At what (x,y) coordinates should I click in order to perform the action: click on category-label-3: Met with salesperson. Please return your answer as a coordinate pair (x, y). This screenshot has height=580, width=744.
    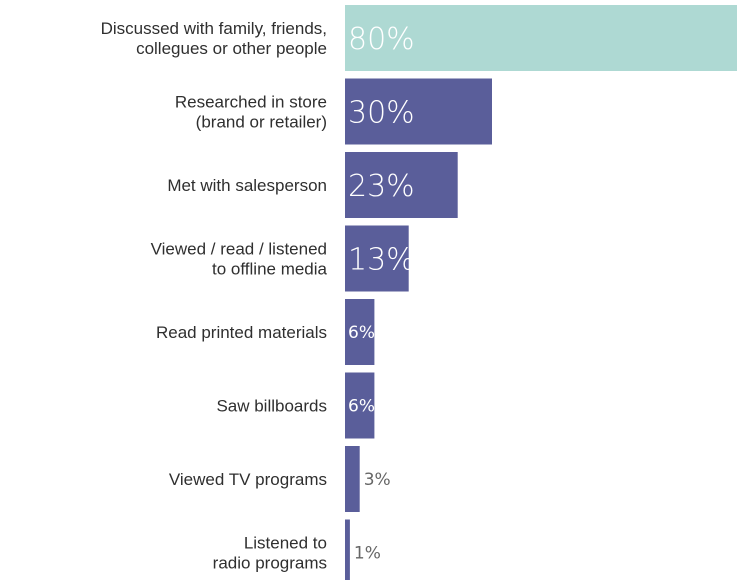
    Looking at the image, I should click on (247, 185).